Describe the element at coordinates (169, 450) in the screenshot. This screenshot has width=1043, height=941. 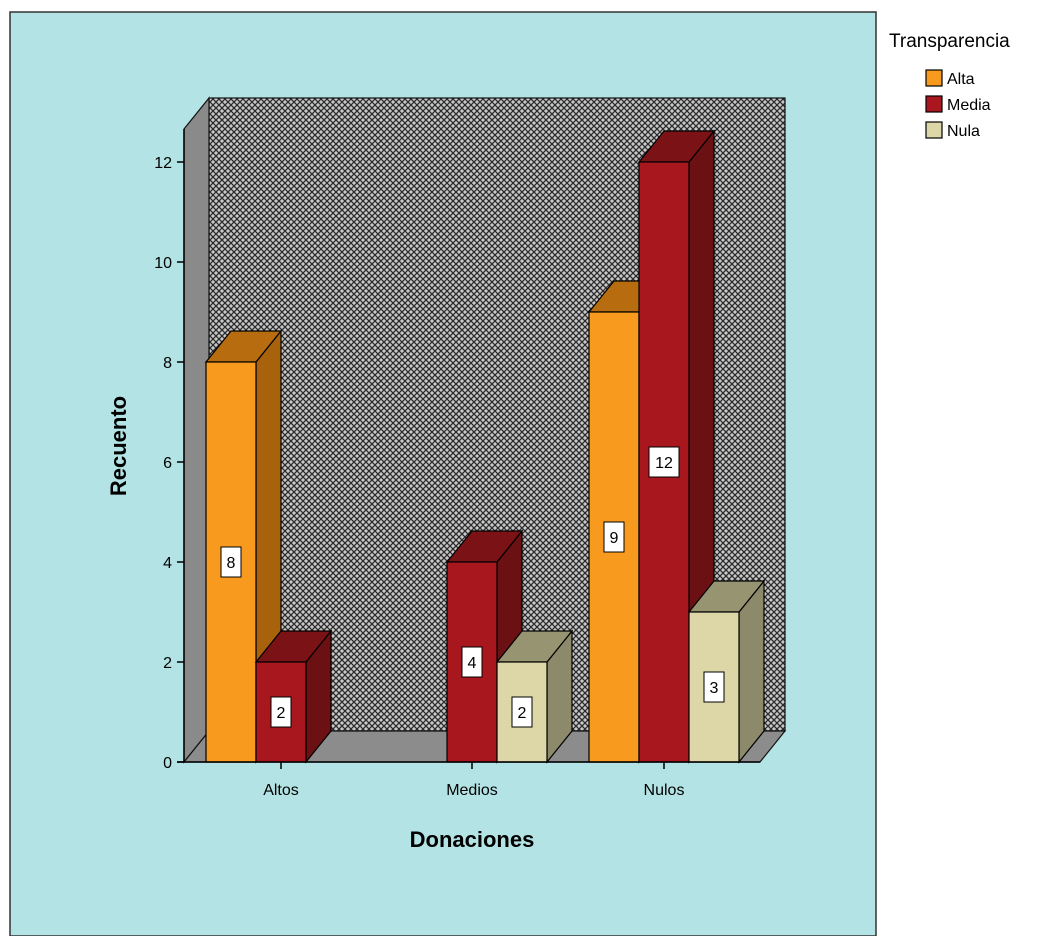
I see `y-axis: 0 2 4 6 8 10 12` at that location.